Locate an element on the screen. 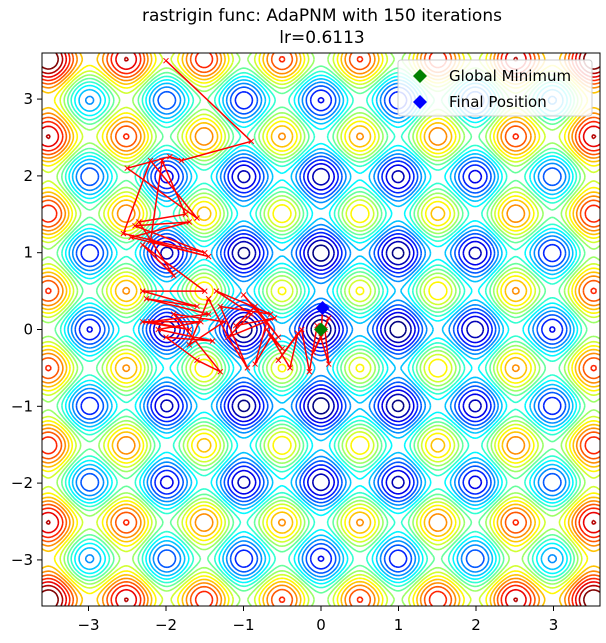 This screenshot has height=643, width=606. final-position-marker is located at coordinates (322, 307).